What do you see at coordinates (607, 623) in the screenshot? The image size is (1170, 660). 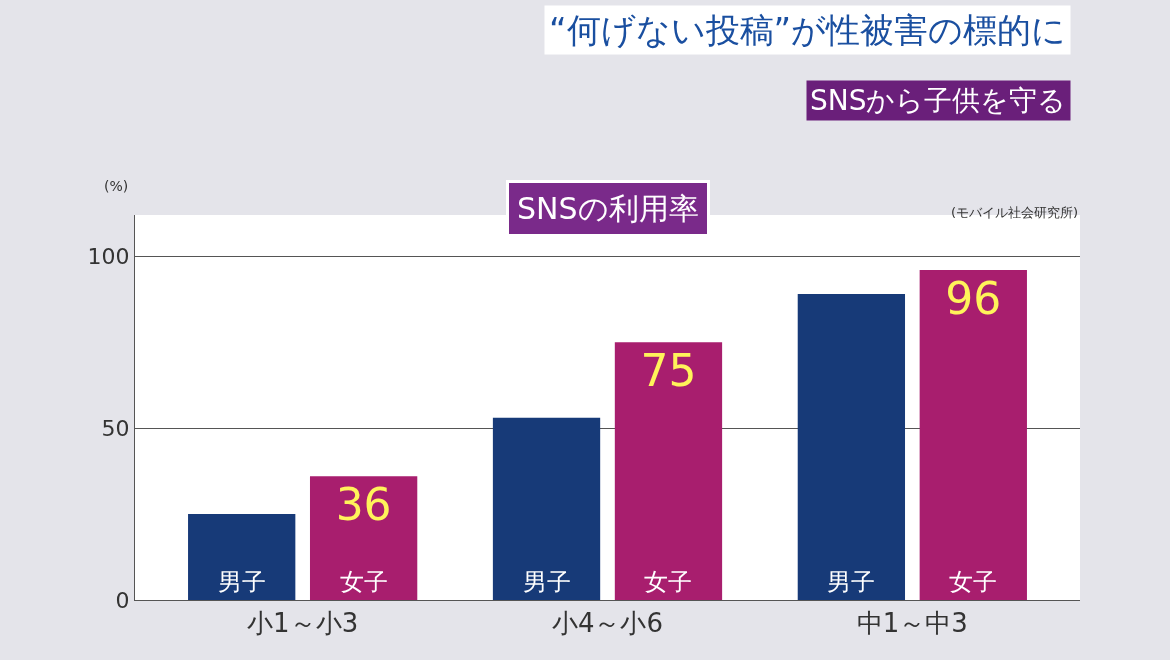 I see `x-tick-label: 小4～小6` at bounding box center [607, 623].